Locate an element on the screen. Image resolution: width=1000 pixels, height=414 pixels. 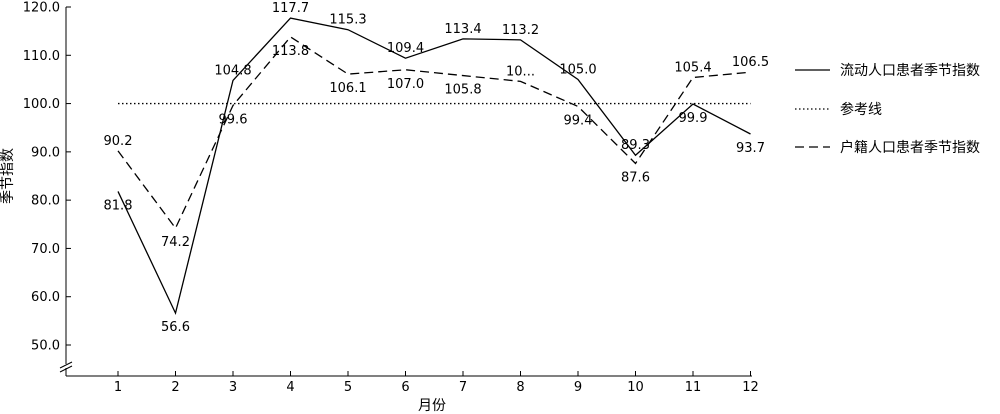
data-label: 113.8 is located at coordinates (290, 51).